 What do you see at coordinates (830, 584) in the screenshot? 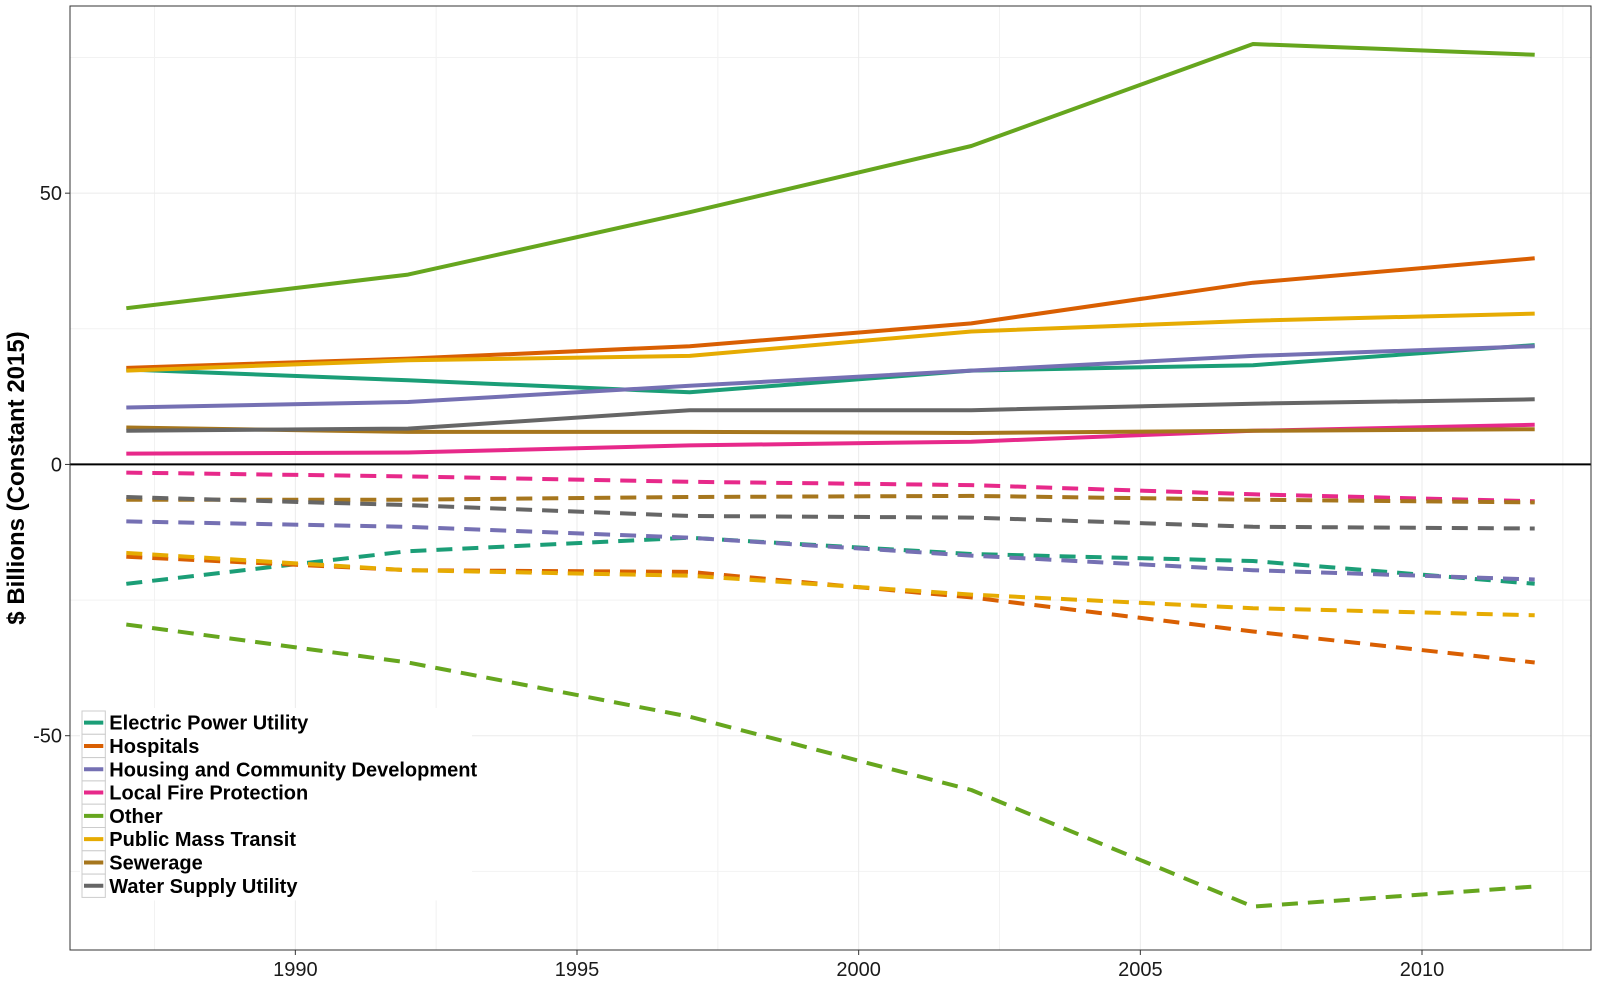
I see `series-line-negative-public-mass-transit` at bounding box center [830, 584].